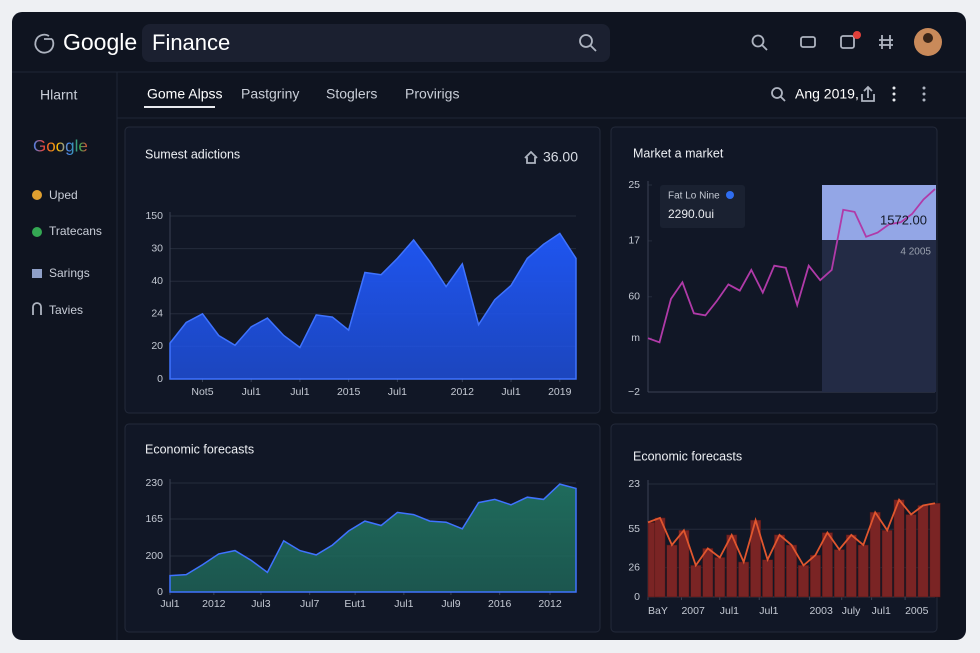  Describe the element at coordinates (851, 611) in the screenshot. I see `x-tick-label: July` at that location.